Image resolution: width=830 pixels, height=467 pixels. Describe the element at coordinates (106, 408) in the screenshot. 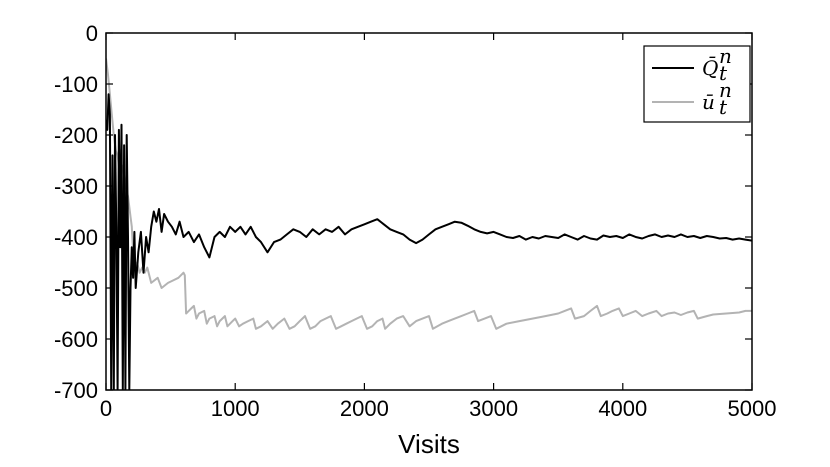

I see `x-tick-label: 0` at that location.